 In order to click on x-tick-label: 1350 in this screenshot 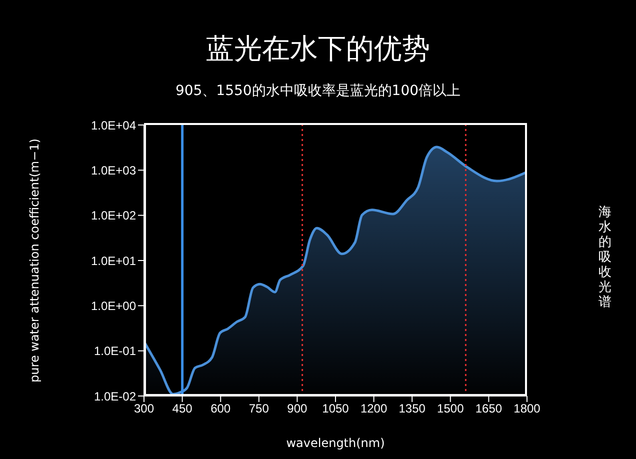, I will do `click(412, 409)`.